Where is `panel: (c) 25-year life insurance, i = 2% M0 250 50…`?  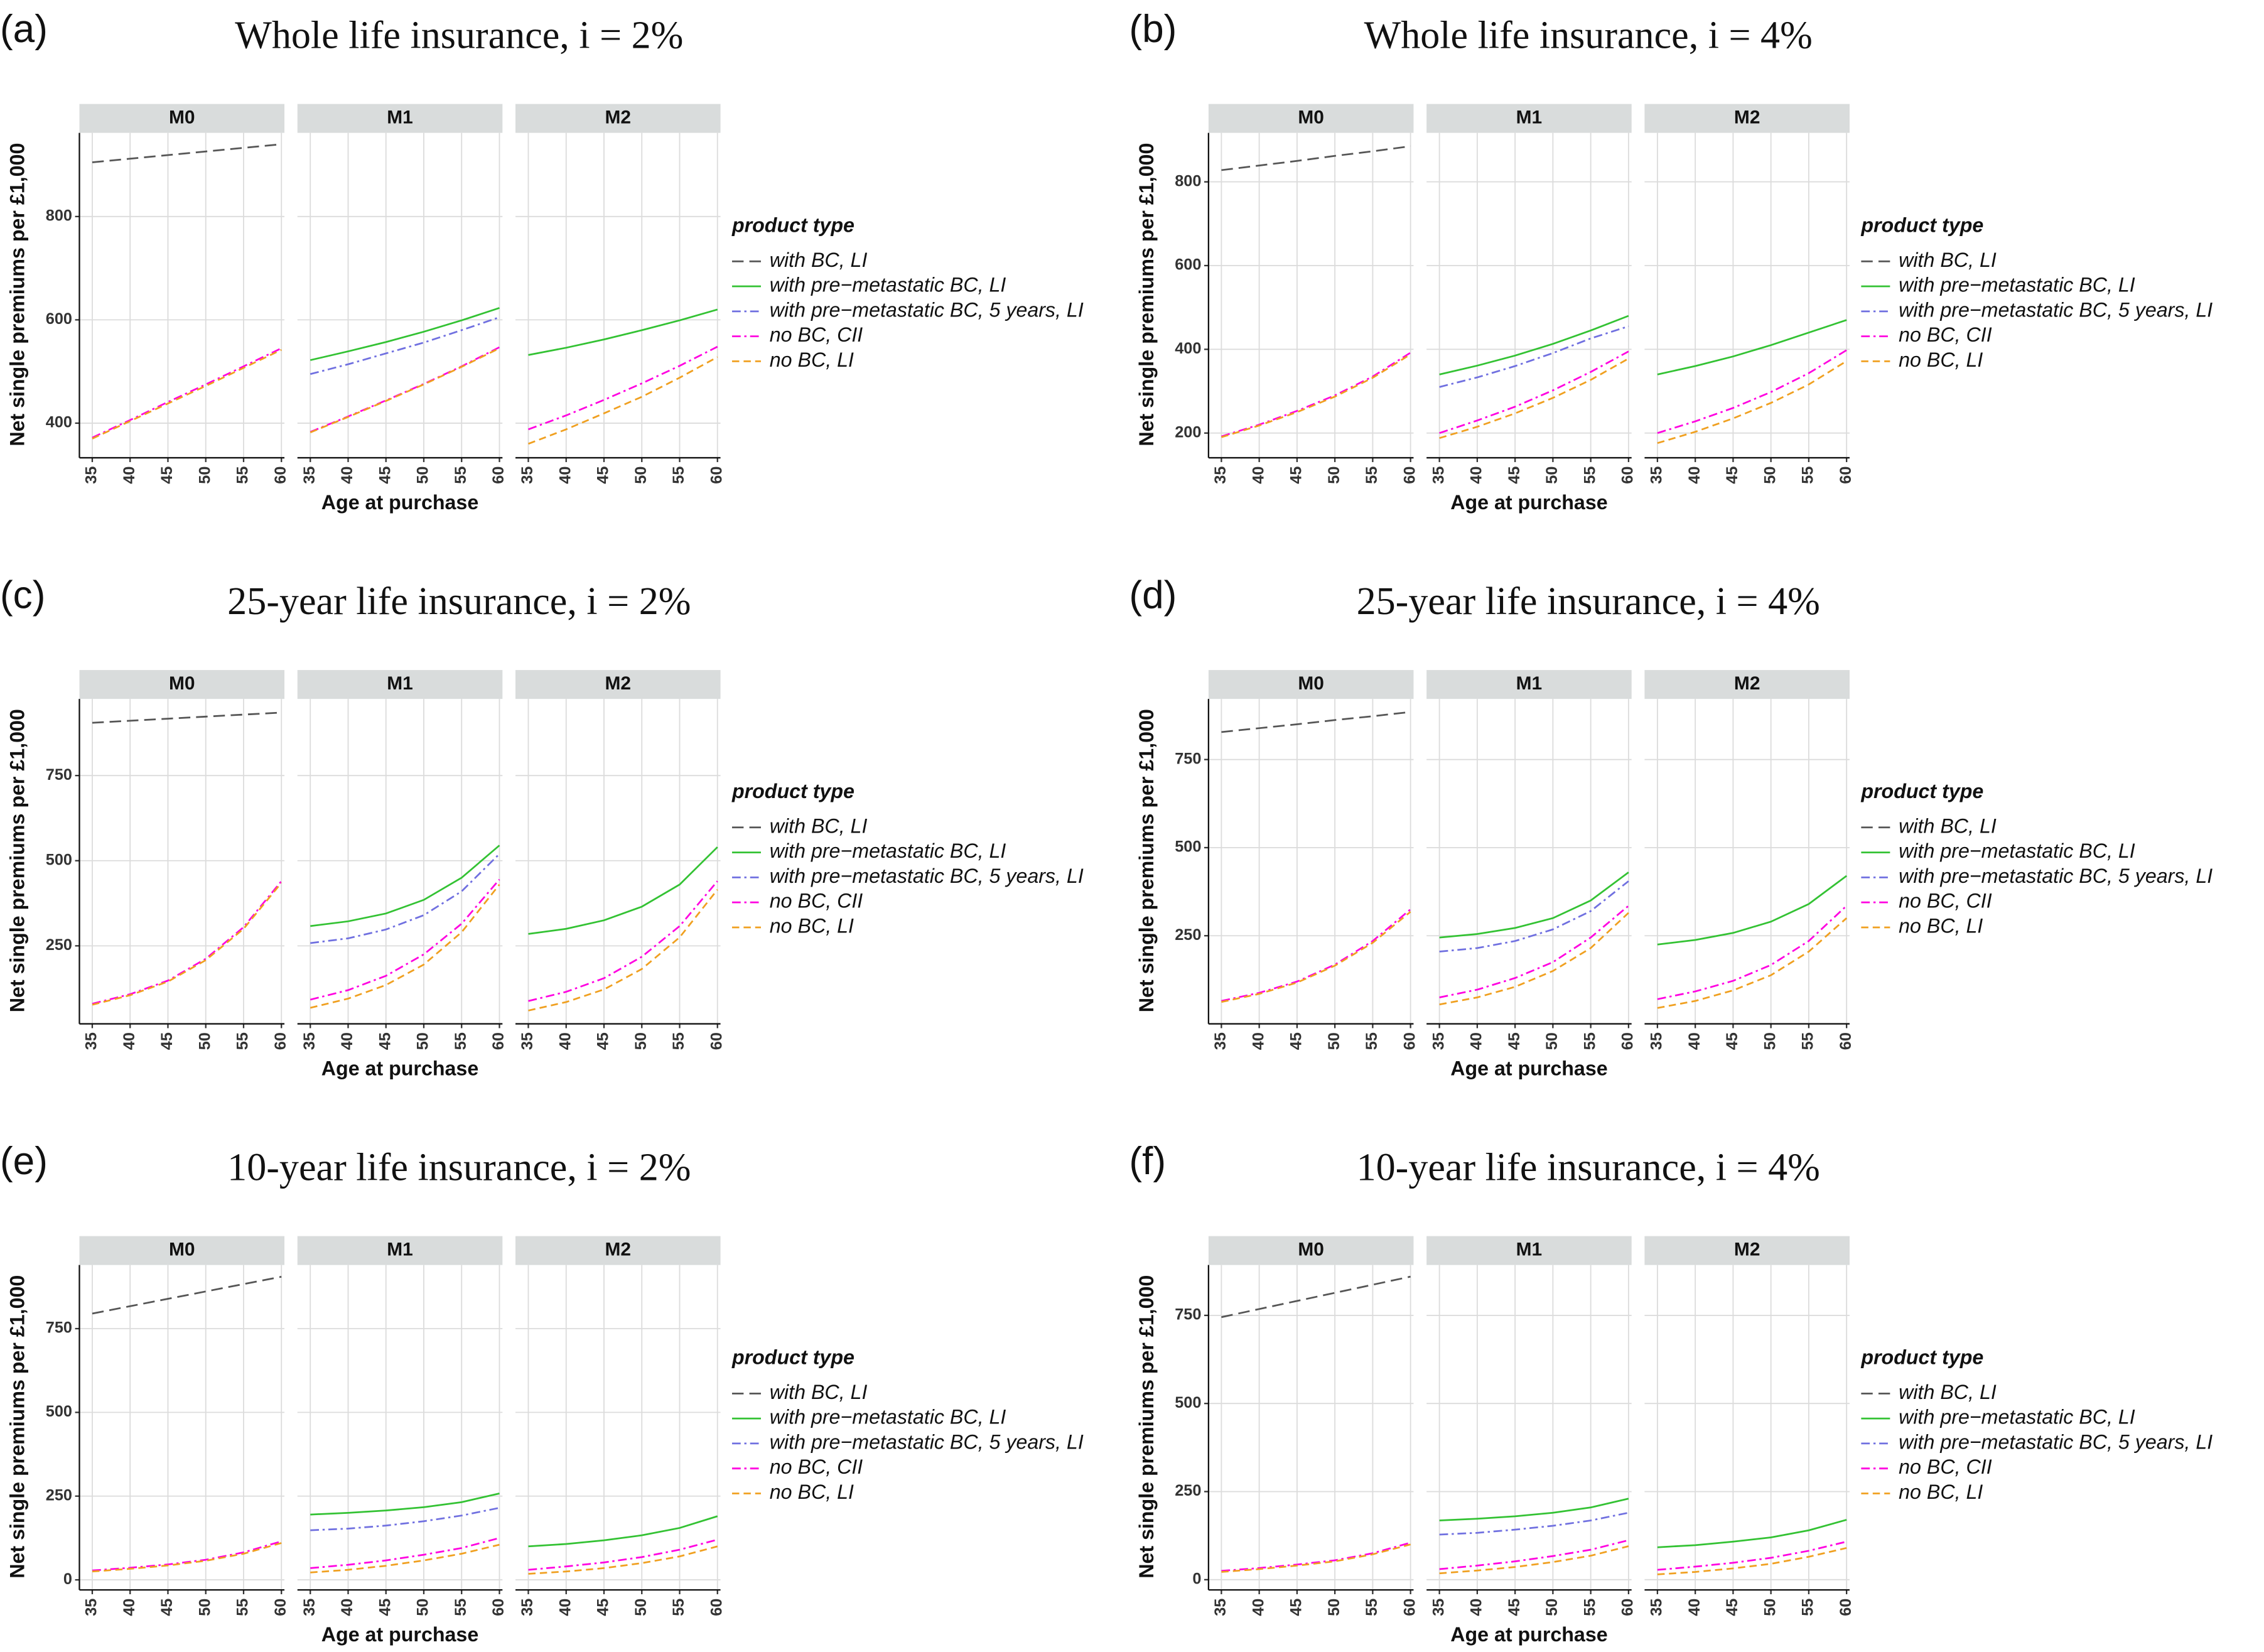 panel: (c) 25-year life insurance, i = 2% M0 250 50… is located at coordinates (542, 827).